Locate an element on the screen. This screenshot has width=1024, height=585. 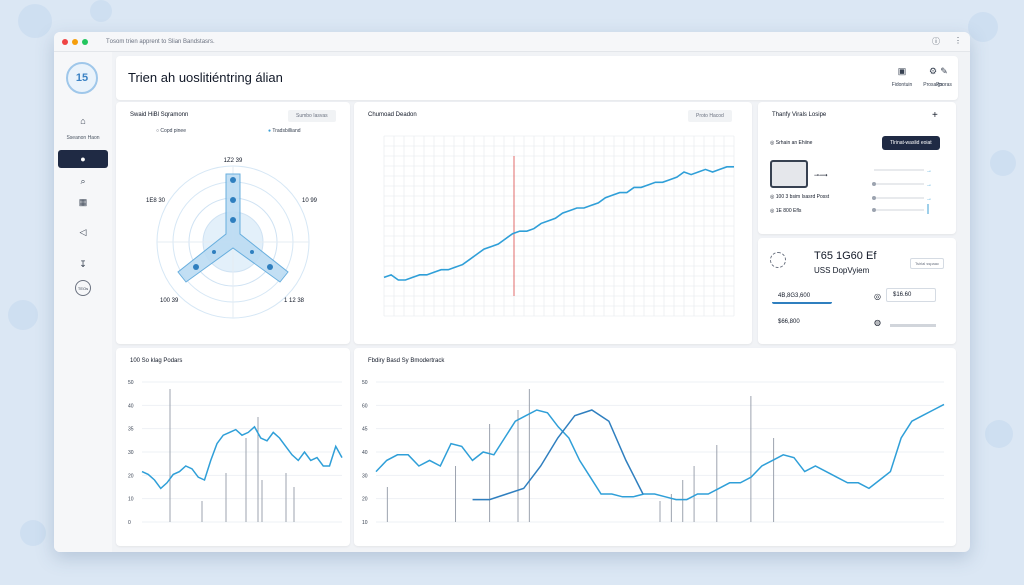
thermometer-icon: ↧ is located at coordinates (83, 263).